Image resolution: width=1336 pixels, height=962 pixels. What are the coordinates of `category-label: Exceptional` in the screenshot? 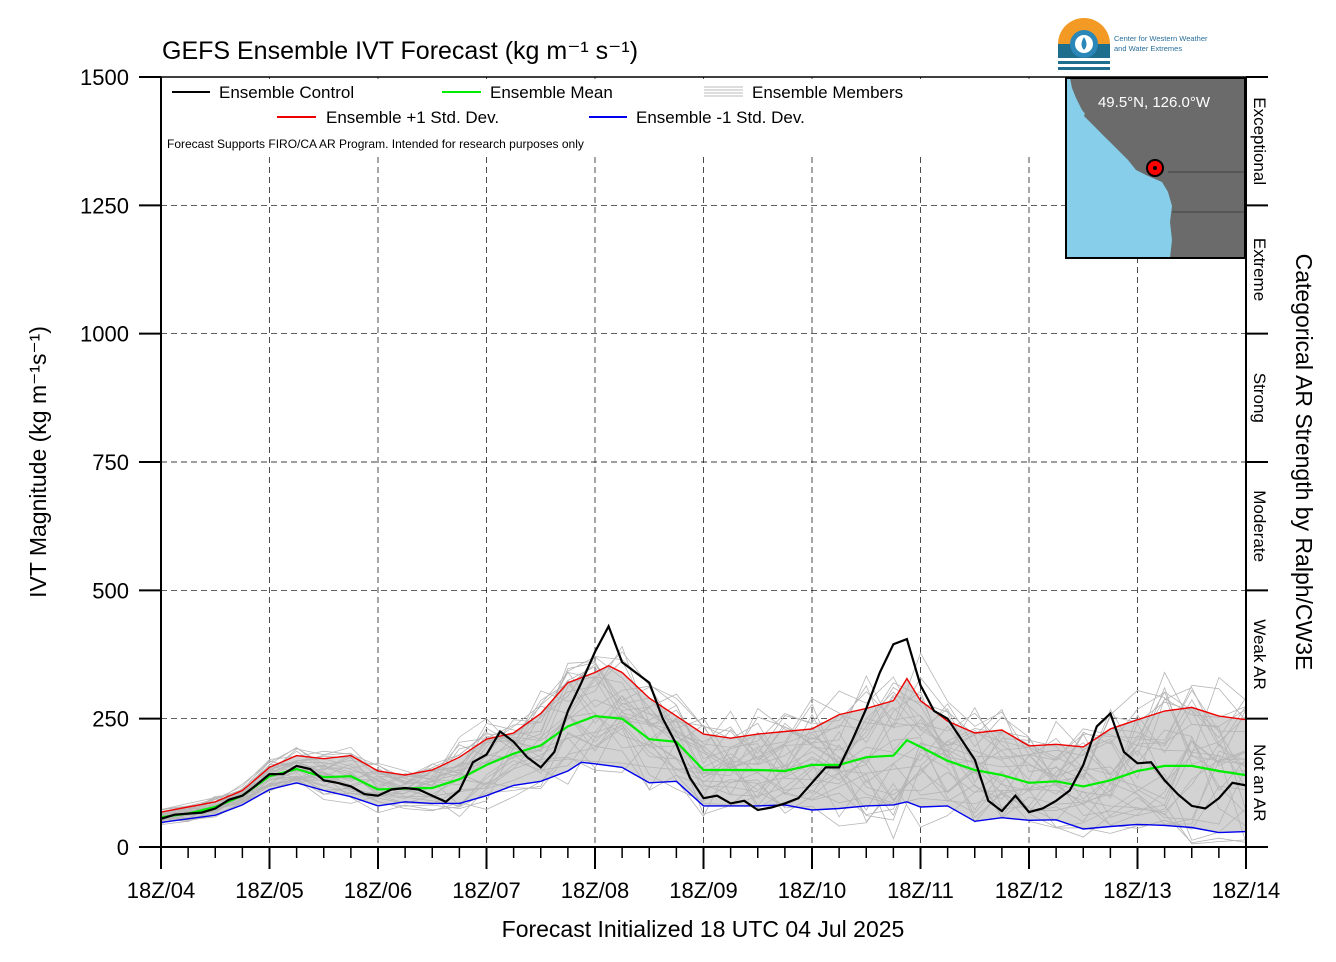 It's located at (1259, 141).